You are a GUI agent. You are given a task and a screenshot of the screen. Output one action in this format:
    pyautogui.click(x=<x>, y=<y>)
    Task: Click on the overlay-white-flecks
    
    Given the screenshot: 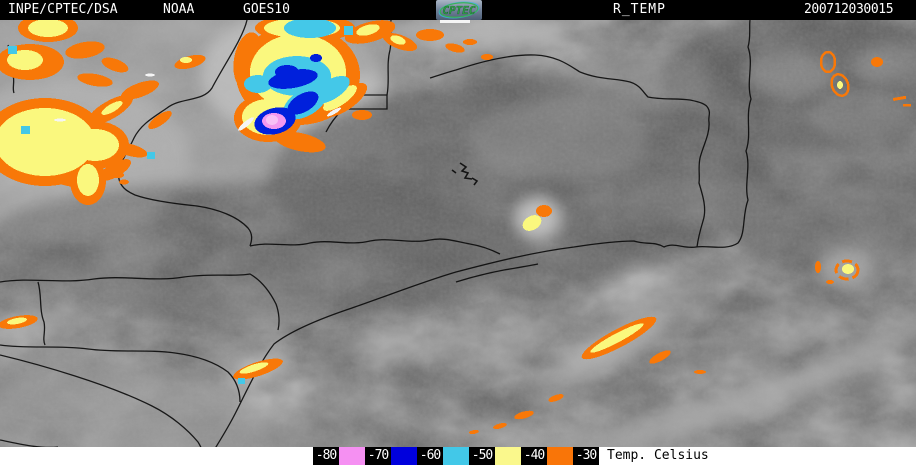 What is the action you would take?
    pyautogui.click(x=262, y=75)
    